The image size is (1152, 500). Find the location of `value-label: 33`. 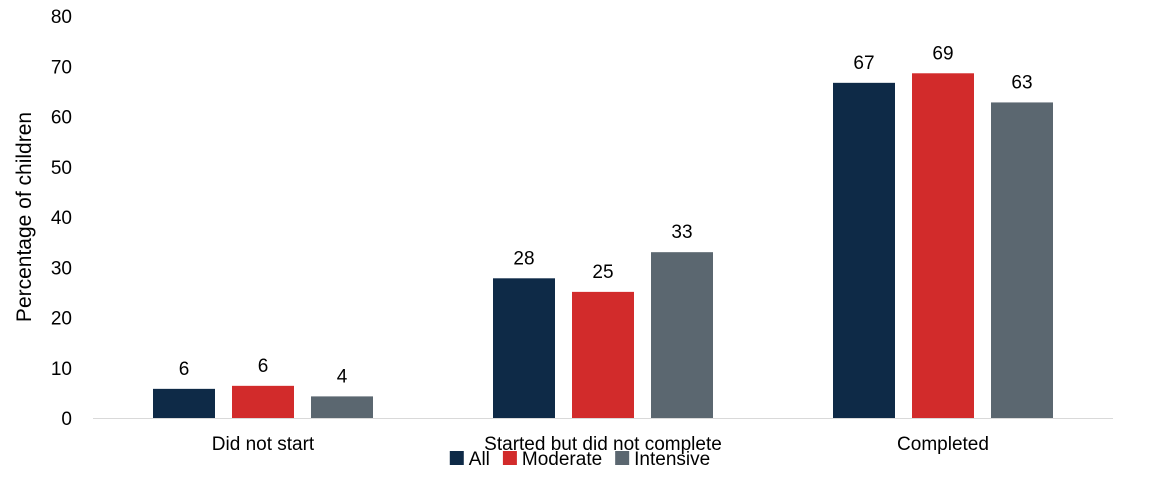

value-label: 33 is located at coordinates (681, 232).